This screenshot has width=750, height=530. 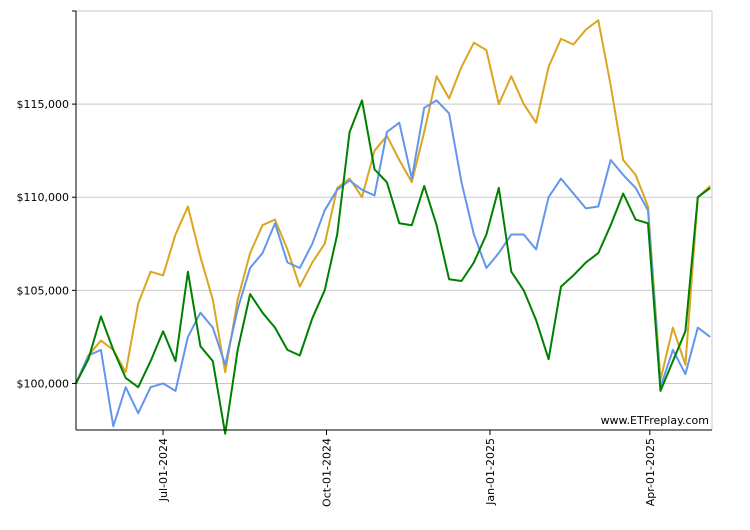 I want to click on x-tick-label-2: Jan-01-2025, so click(x=490, y=472).